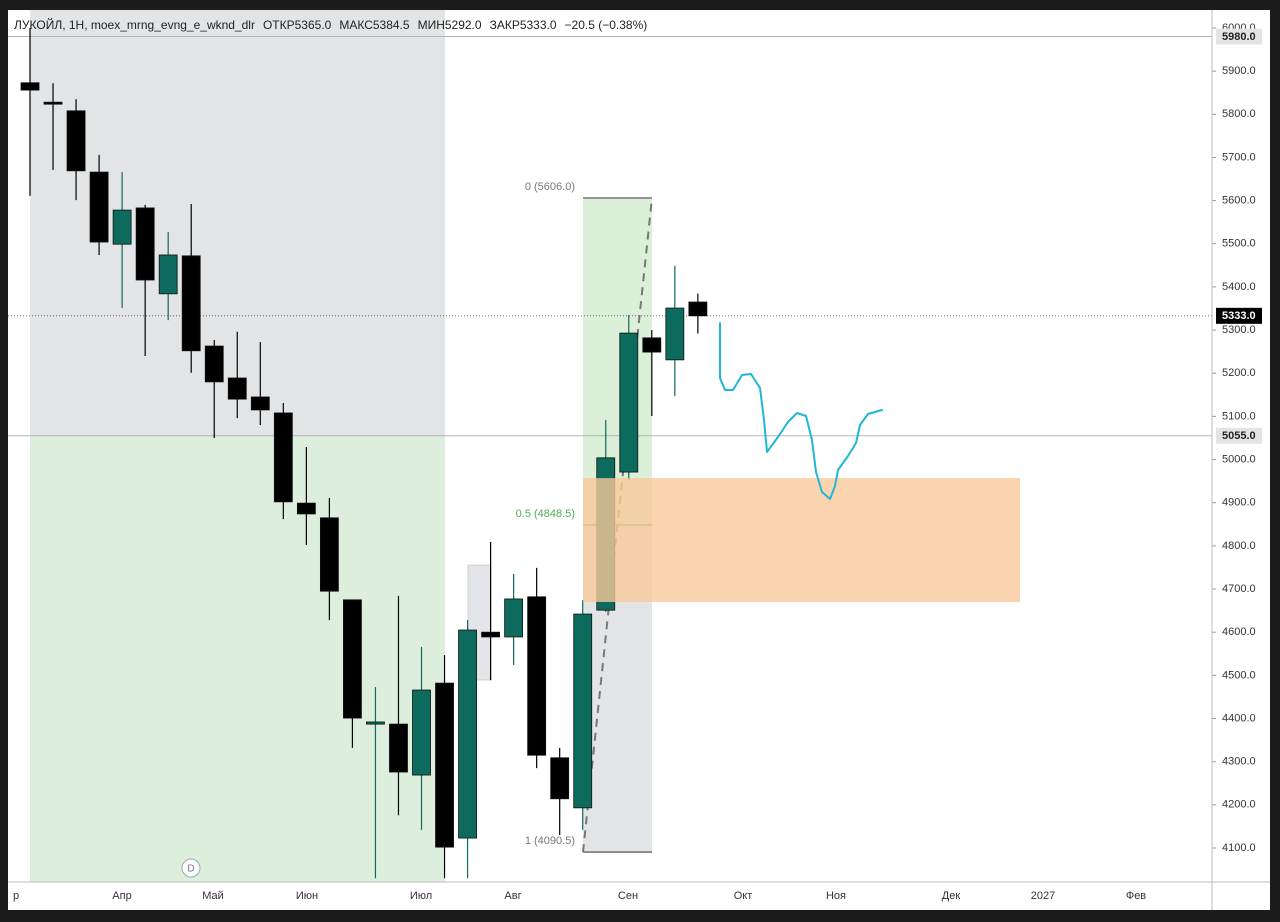 The width and height of the screenshot is (1280, 922). What do you see at coordinates (1239, 114) in the screenshot?
I see `y-tick-label: 5800.0` at bounding box center [1239, 114].